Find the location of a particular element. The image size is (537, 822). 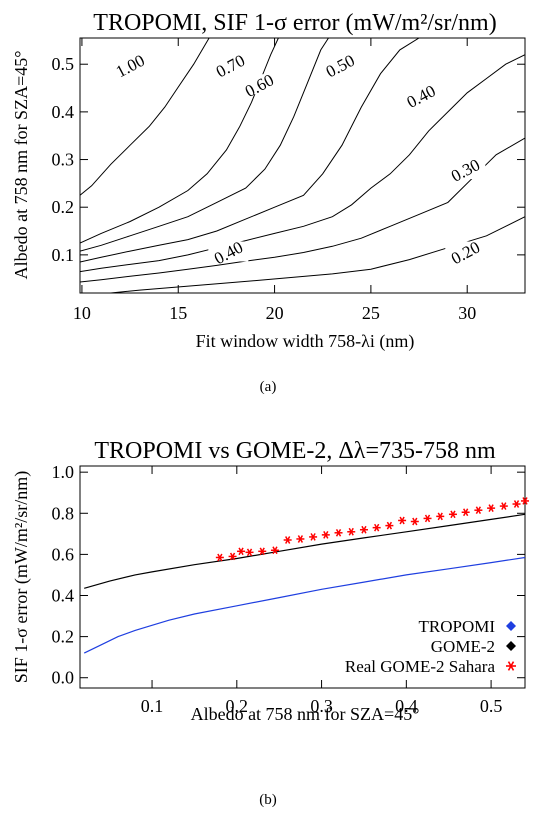

y-tick-label: 0.8 is located at coordinates (63, 513).